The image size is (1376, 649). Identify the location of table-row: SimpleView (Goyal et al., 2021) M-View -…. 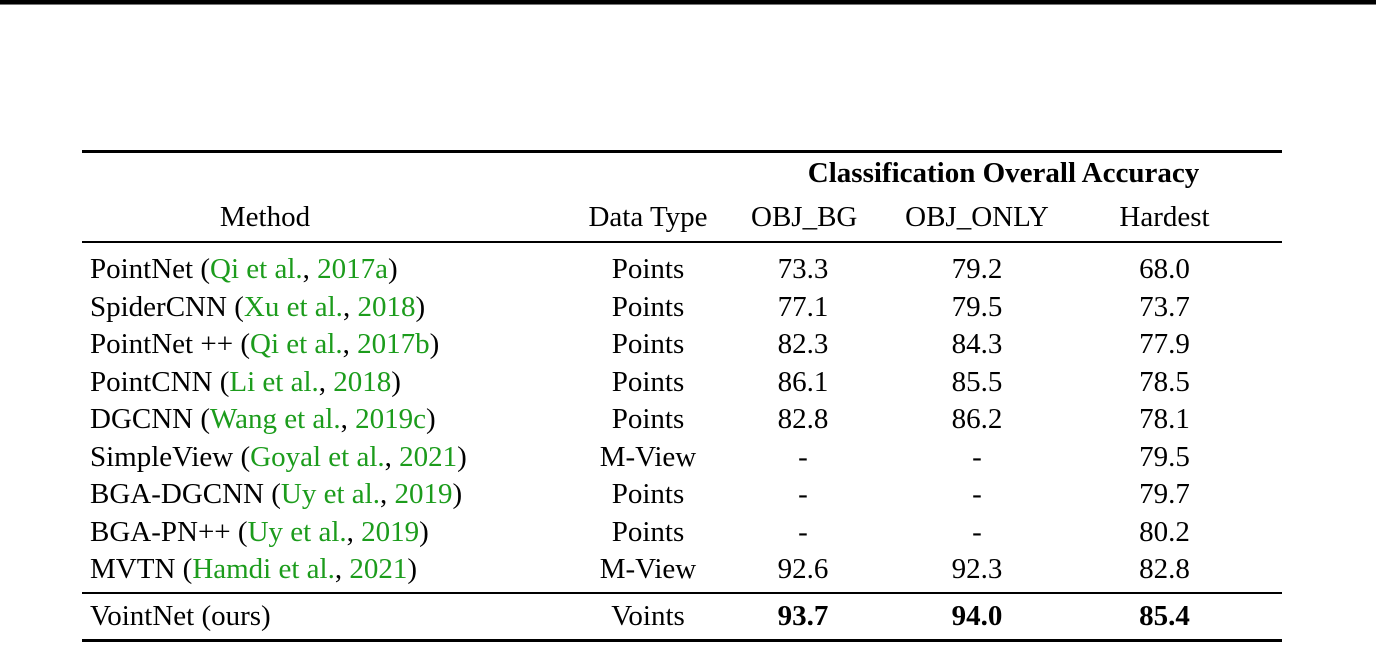
(682, 458).